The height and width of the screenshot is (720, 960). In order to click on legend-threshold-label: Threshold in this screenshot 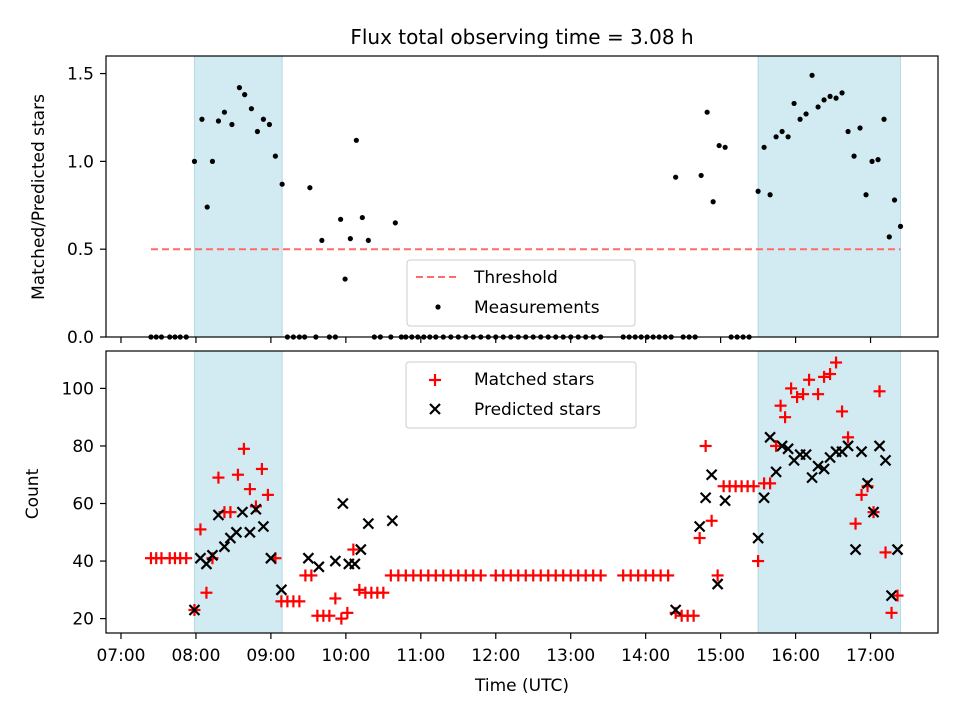, I will do `click(515, 278)`.